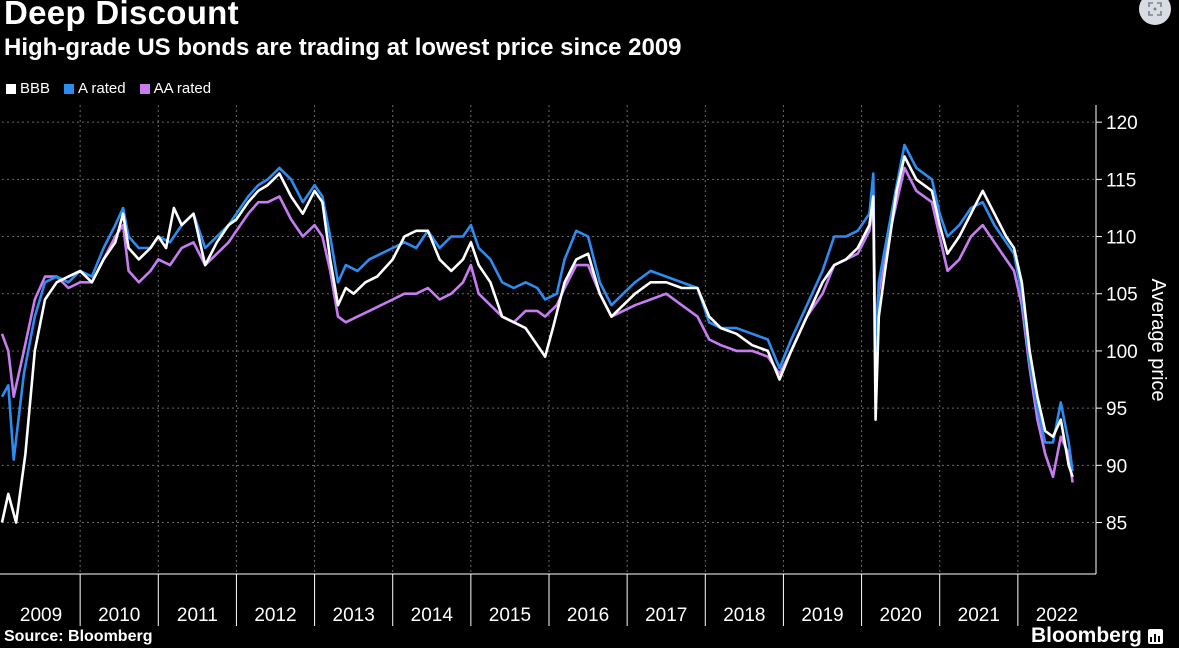 This screenshot has width=1179, height=648. What do you see at coordinates (744, 615) in the screenshot?
I see `x-tick-label: 2018` at bounding box center [744, 615].